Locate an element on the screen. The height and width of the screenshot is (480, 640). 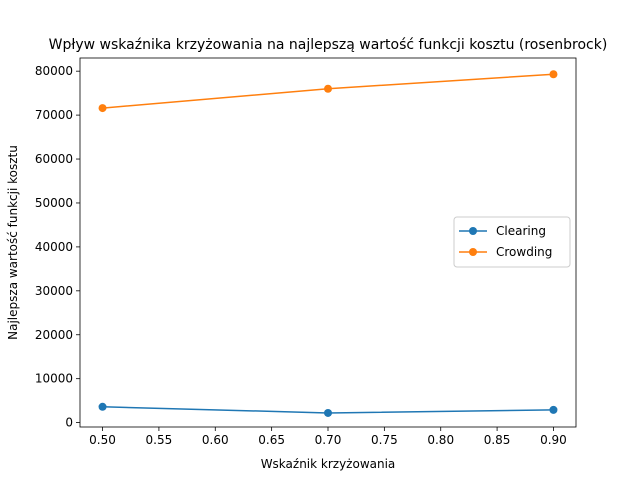
y-tick-label: 40000 is located at coordinates (54, 247).